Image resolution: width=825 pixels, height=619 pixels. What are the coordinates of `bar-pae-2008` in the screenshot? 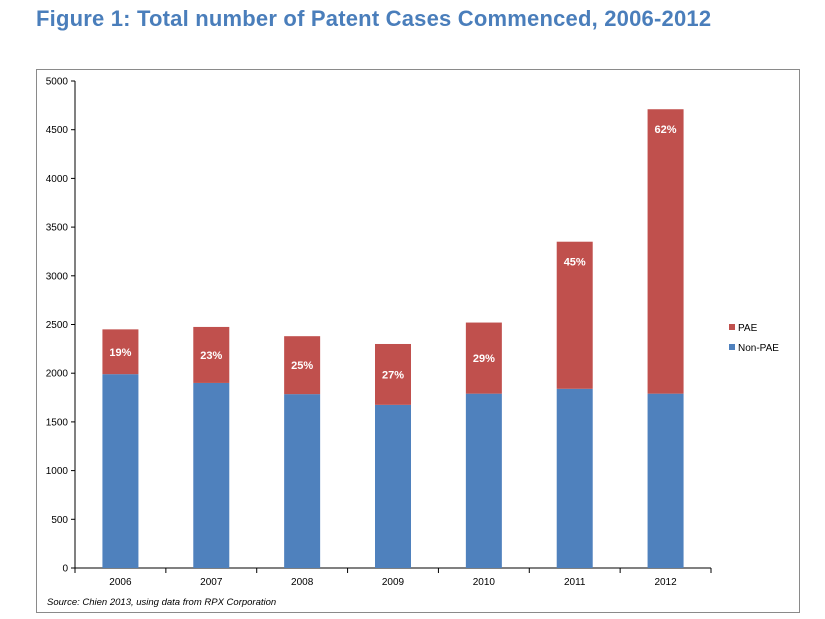 It's located at (302, 365).